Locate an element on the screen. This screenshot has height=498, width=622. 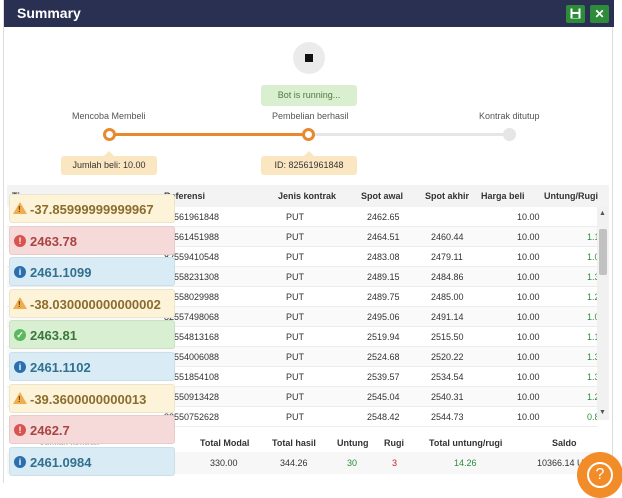
step-label-purchased: Pembelian berhasil is located at coordinates (310, 116).